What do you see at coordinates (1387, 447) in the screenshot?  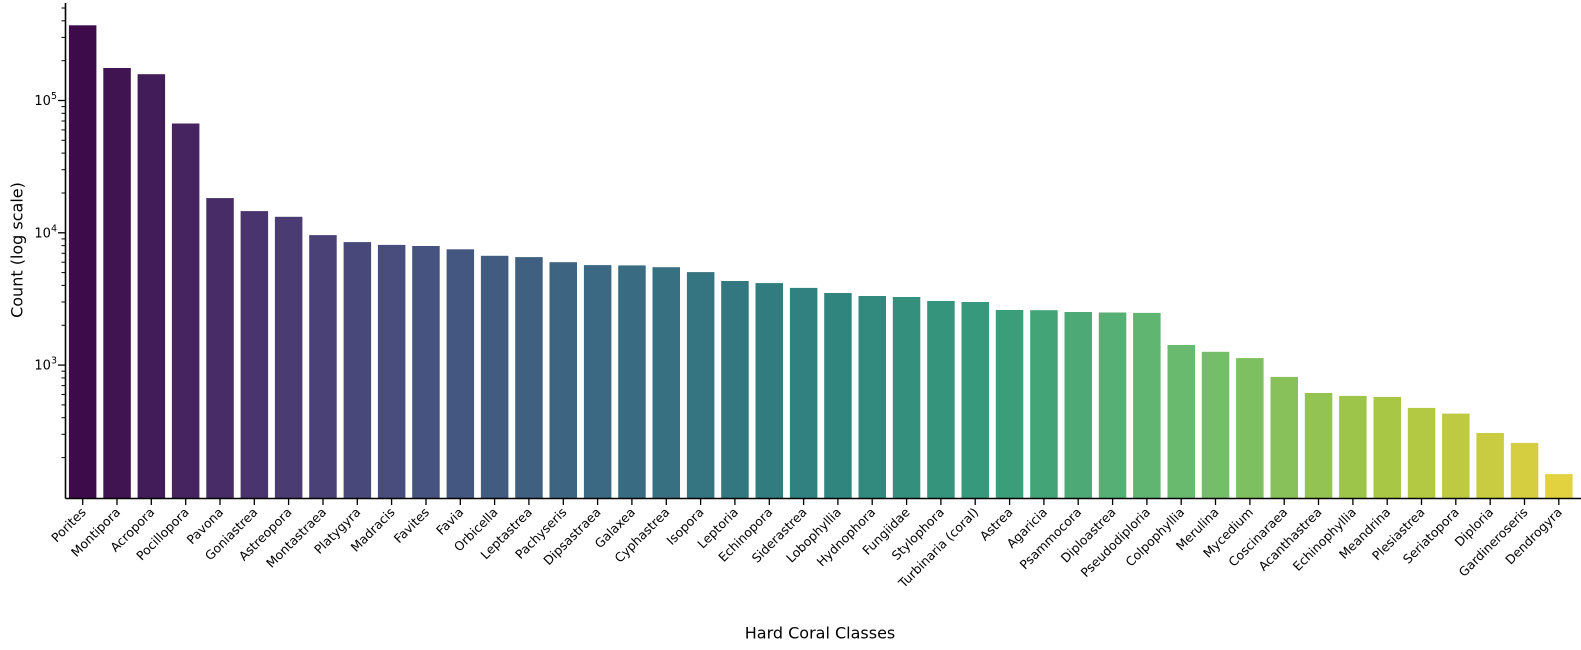 I see `bar-meandrina` at bounding box center [1387, 447].